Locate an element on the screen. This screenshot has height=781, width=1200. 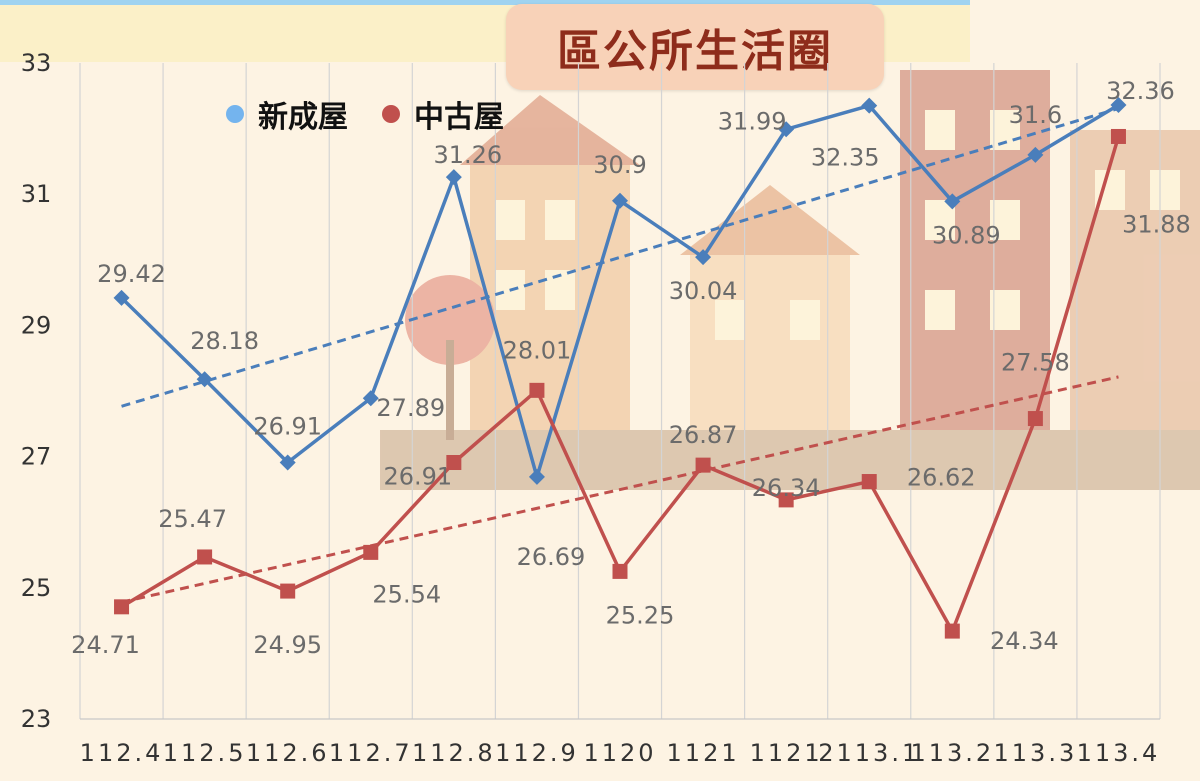
legend: 新成屋 中古屋 is located at coordinates (382, 114).